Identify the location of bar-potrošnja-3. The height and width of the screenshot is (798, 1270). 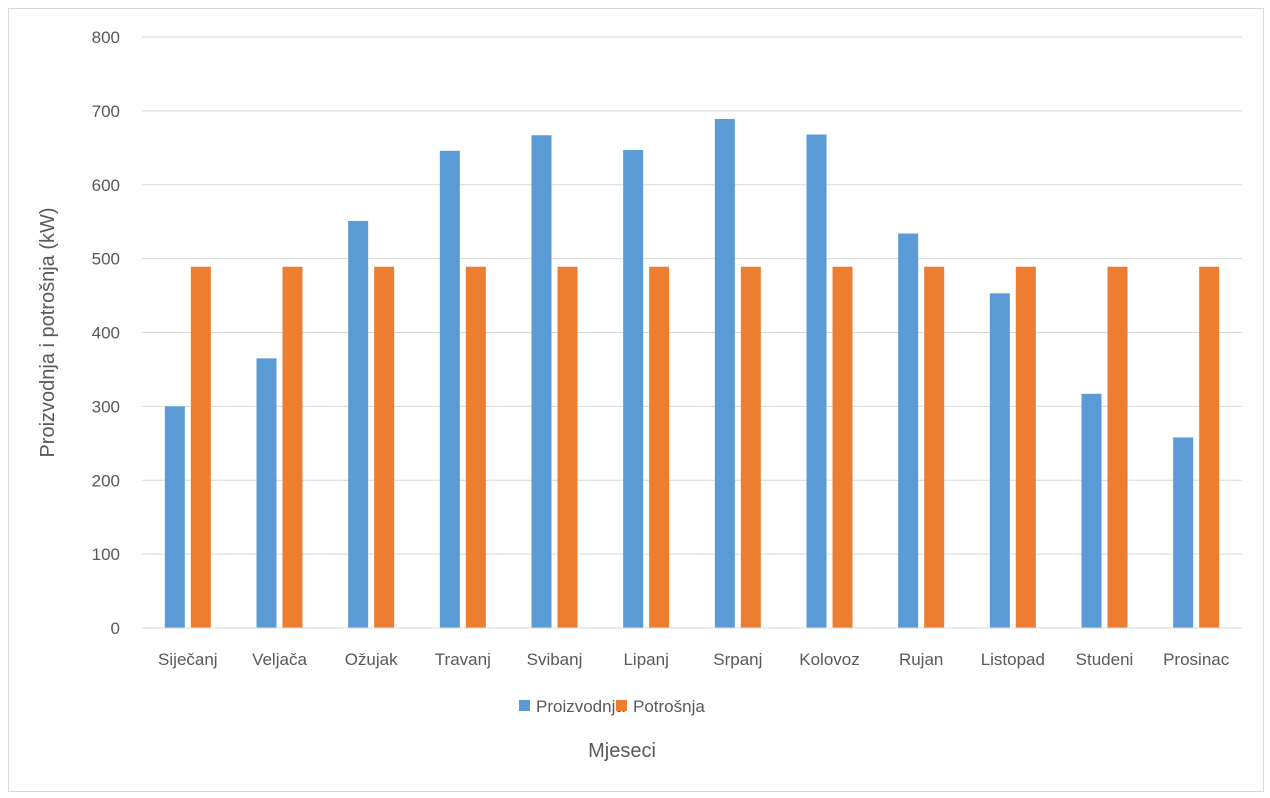
(384, 447).